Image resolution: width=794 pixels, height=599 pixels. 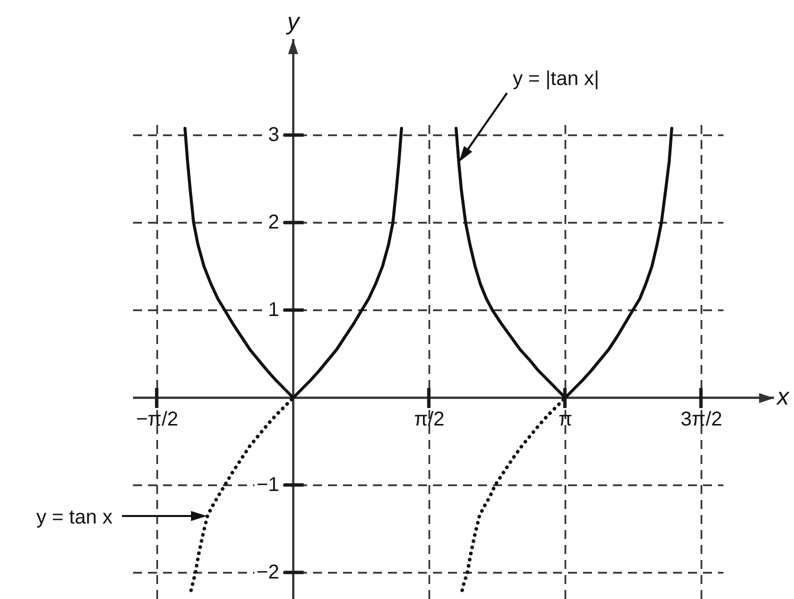 What do you see at coordinates (274, 309) in the screenshot?
I see `y-tick-label: 1` at bounding box center [274, 309].